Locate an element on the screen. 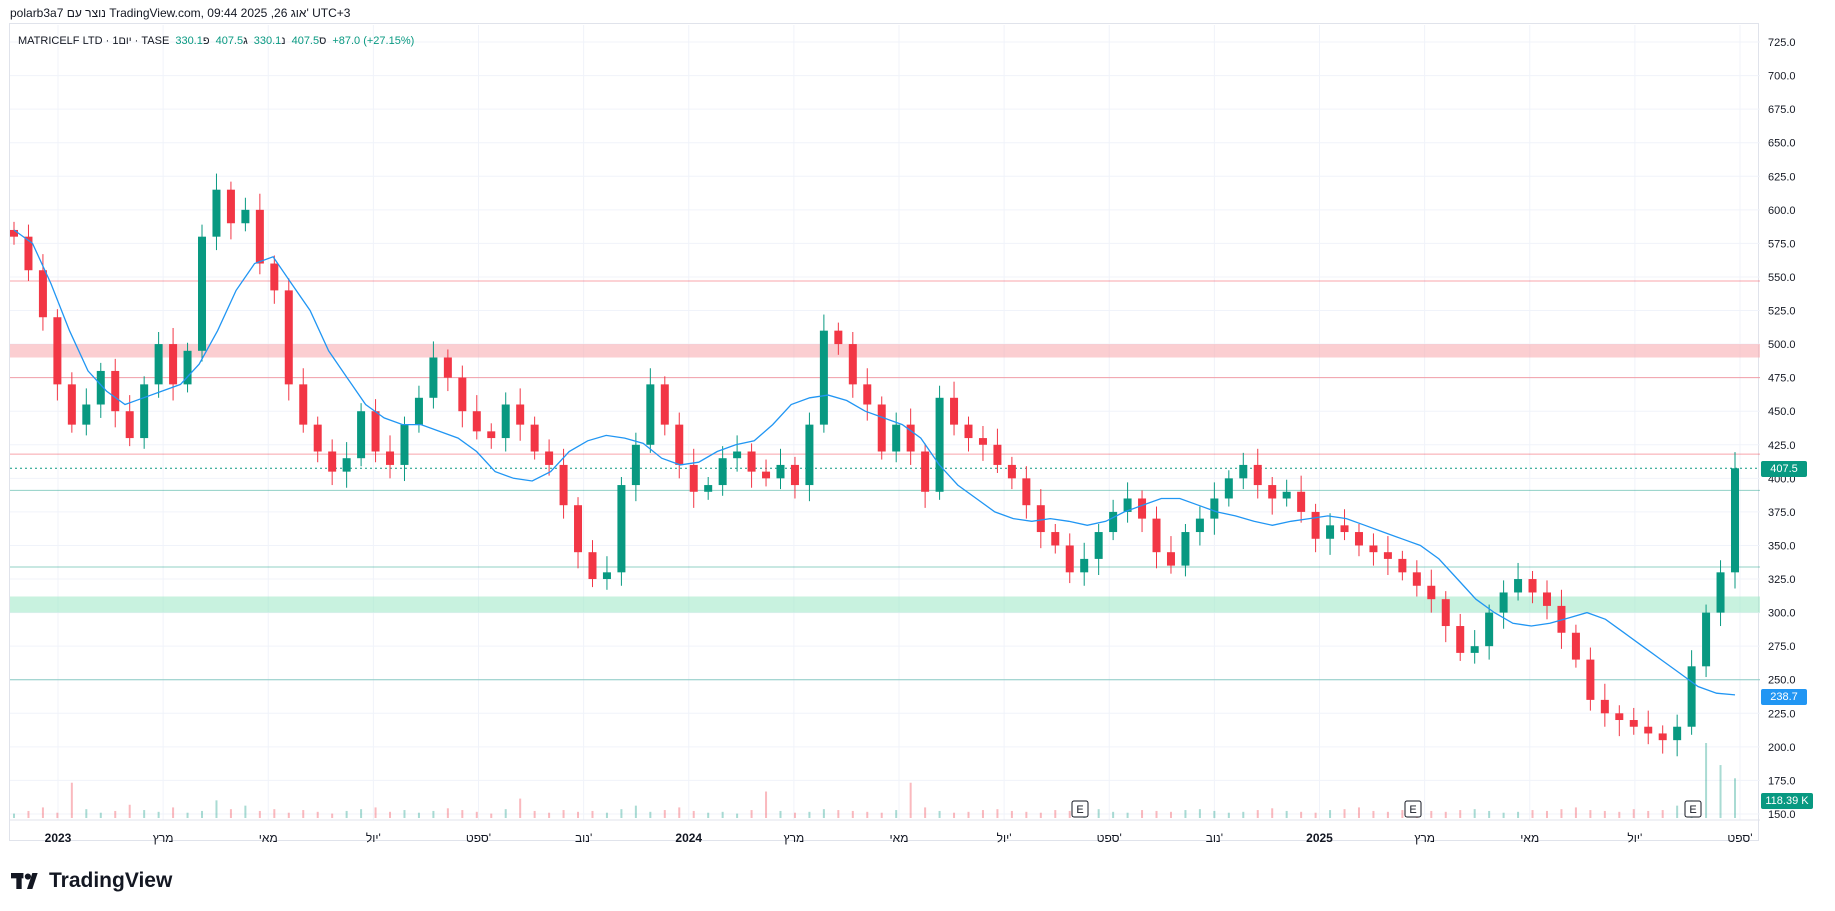 This screenshot has width=1835, height=911. y-tick-label: 550.0 is located at coordinates (1782, 278).